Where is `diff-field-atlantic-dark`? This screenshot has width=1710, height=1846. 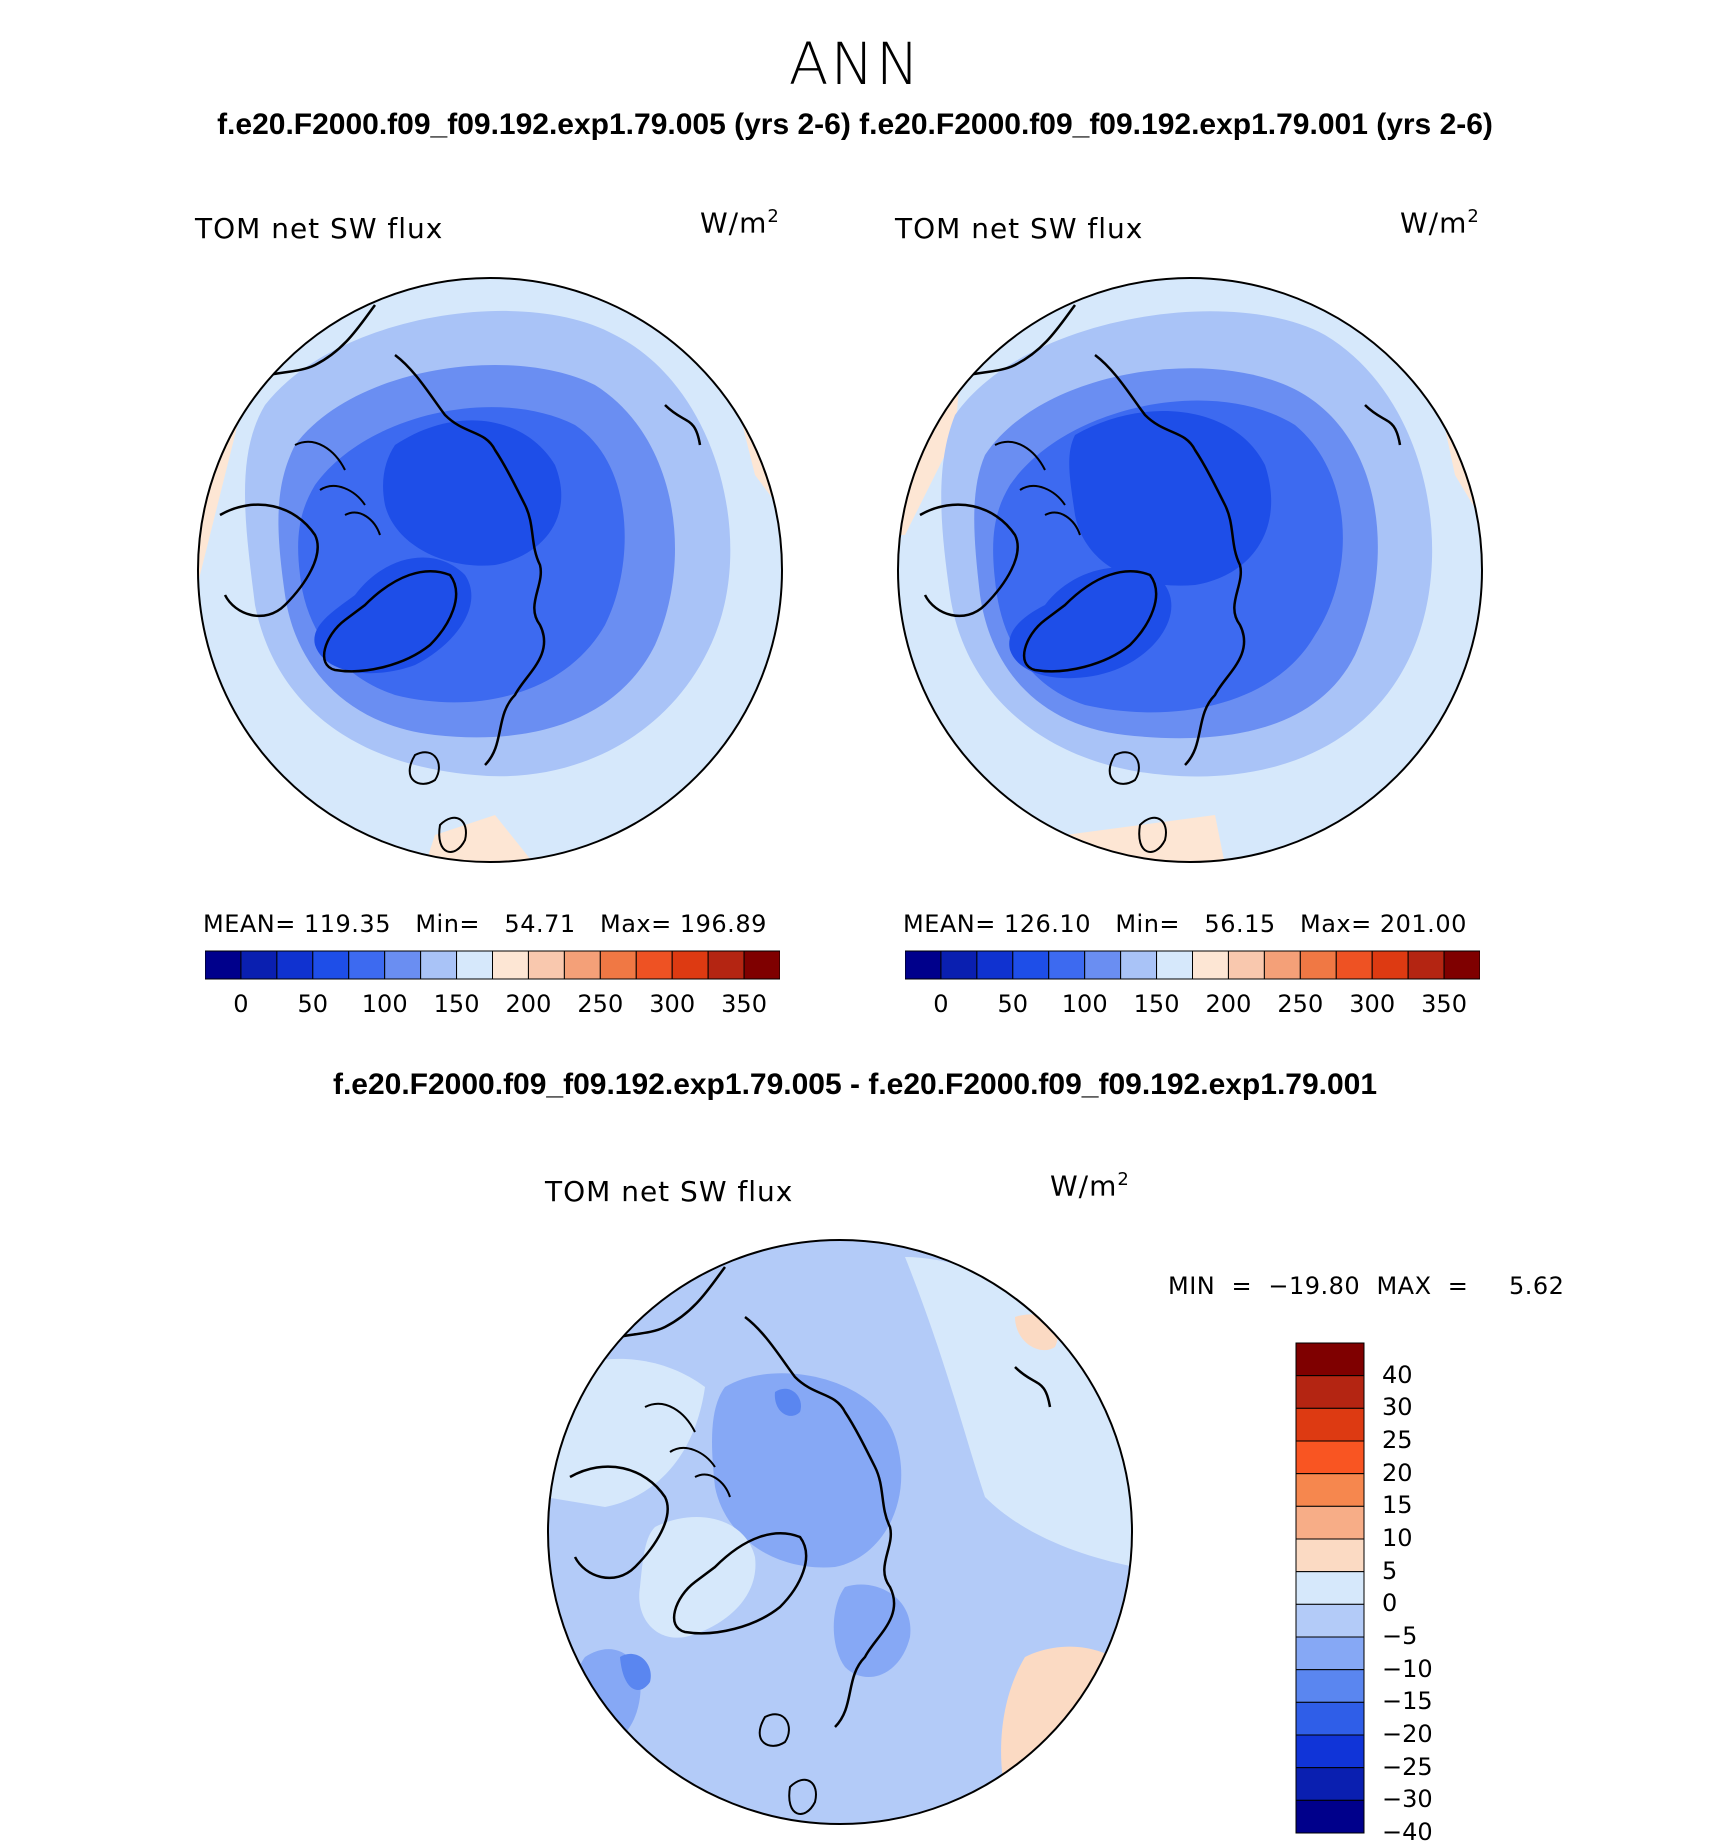 diff-field-atlantic-dark is located at coordinates (635, 1671).